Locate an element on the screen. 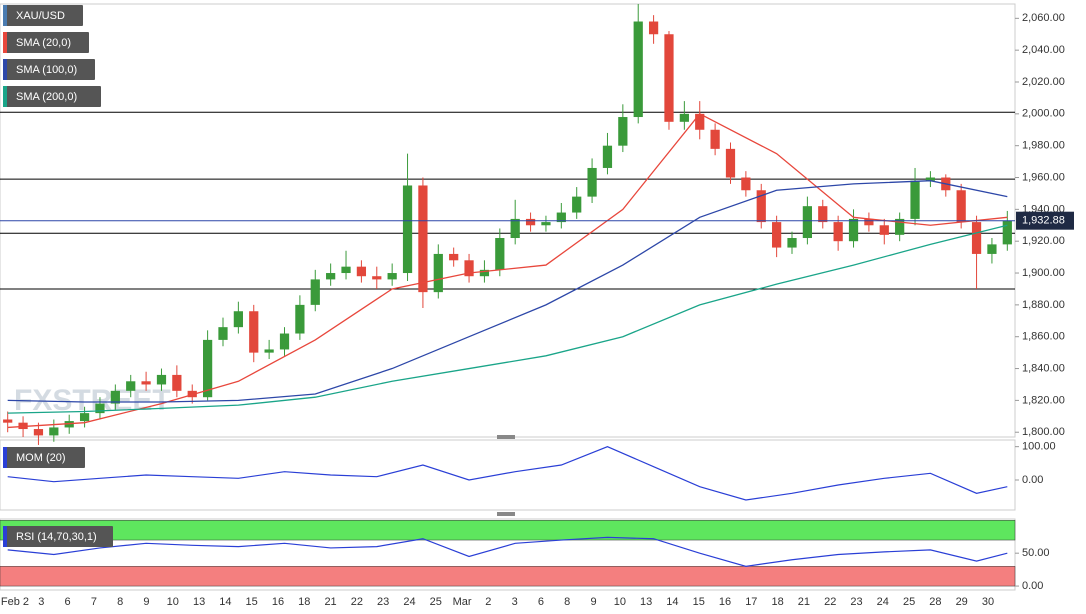 The height and width of the screenshot is (614, 1086). legend-label: RSI (14,70,30,1) is located at coordinates (56, 537).